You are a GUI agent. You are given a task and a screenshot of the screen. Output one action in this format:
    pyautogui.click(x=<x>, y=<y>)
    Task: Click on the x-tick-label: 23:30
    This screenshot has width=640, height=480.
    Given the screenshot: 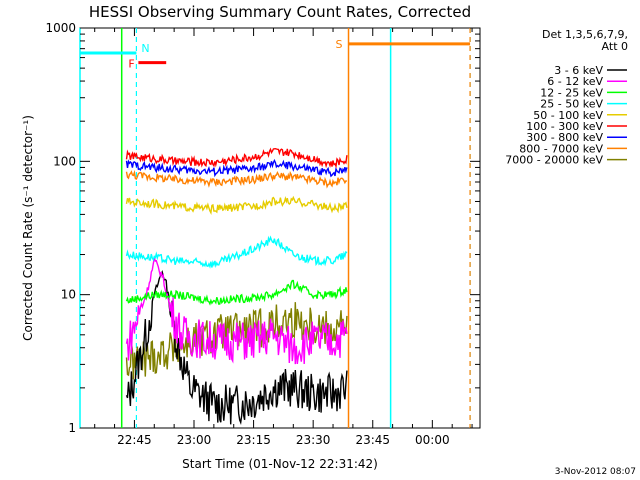 What is the action you would take?
    pyautogui.click(x=313, y=440)
    